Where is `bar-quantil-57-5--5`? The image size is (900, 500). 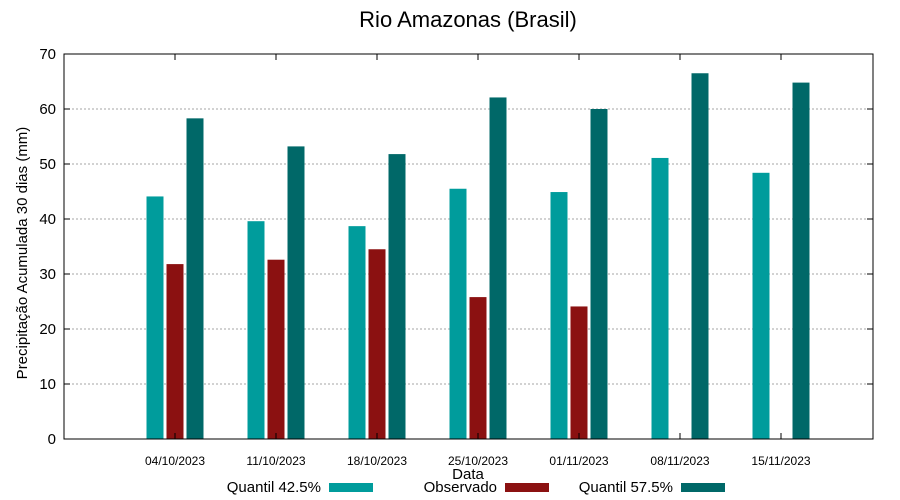 bar-quantil-57-5--5 is located at coordinates (700, 256).